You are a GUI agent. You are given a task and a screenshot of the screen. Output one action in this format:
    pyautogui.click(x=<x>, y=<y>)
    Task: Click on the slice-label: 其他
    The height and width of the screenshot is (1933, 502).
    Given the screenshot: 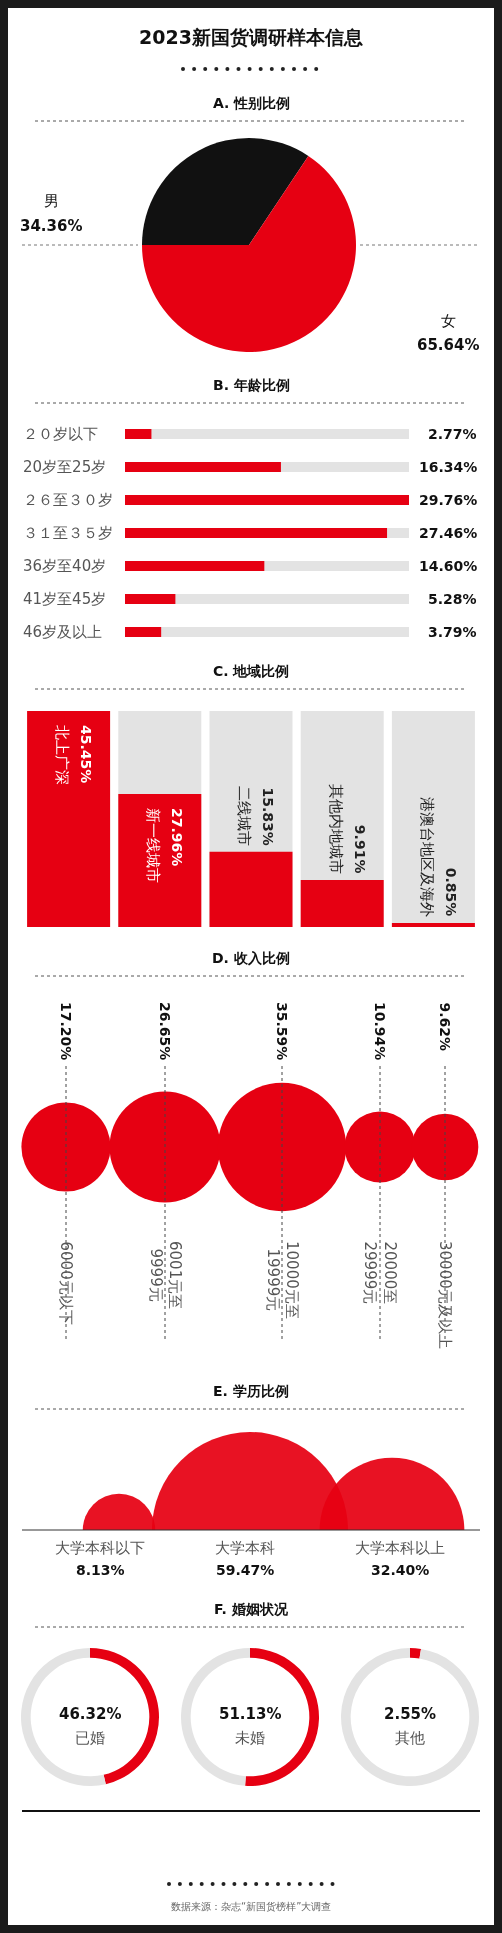 What is the action you would take?
    pyautogui.click(x=410, y=1738)
    